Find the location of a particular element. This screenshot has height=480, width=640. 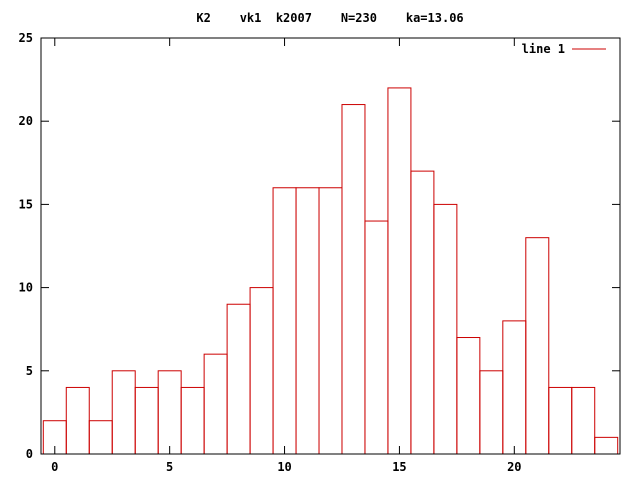

y-tick-label: 10 is located at coordinates (26, 288).